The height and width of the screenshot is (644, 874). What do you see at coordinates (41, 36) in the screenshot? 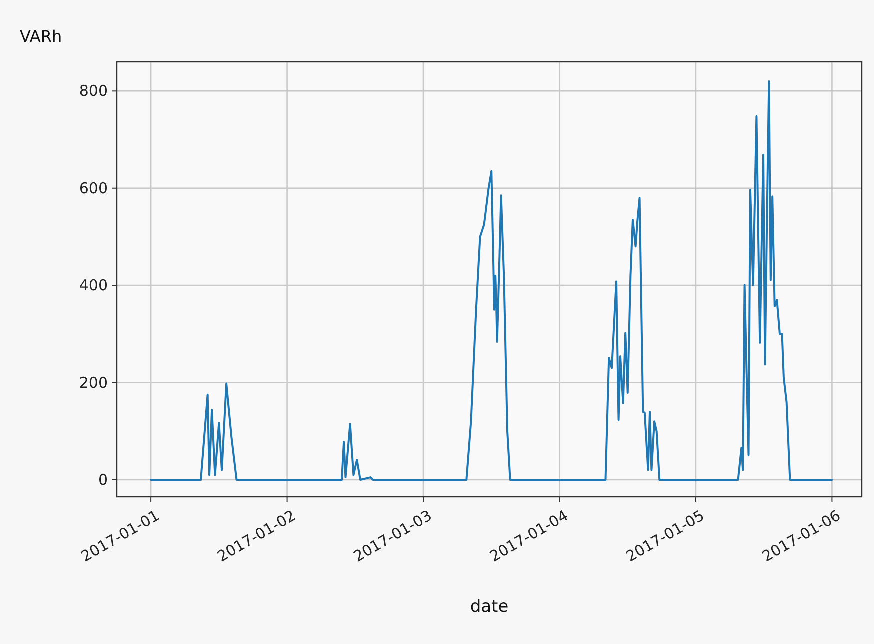
I see `y-axis-title: VARh` at bounding box center [41, 36].